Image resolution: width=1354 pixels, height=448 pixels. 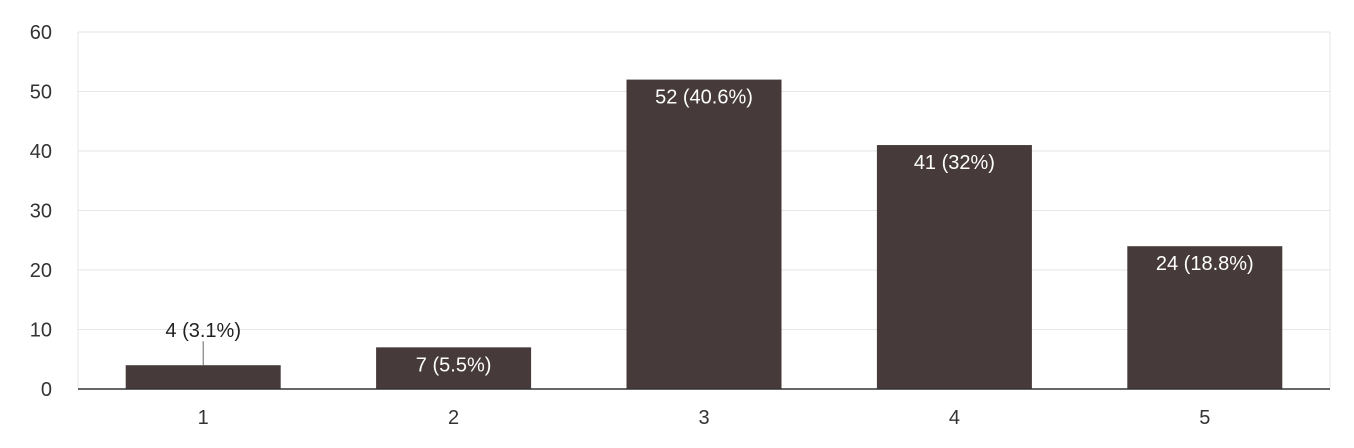 I want to click on x-axis-ticks: 1 2 3 4 5, so click(x=704, y=418).